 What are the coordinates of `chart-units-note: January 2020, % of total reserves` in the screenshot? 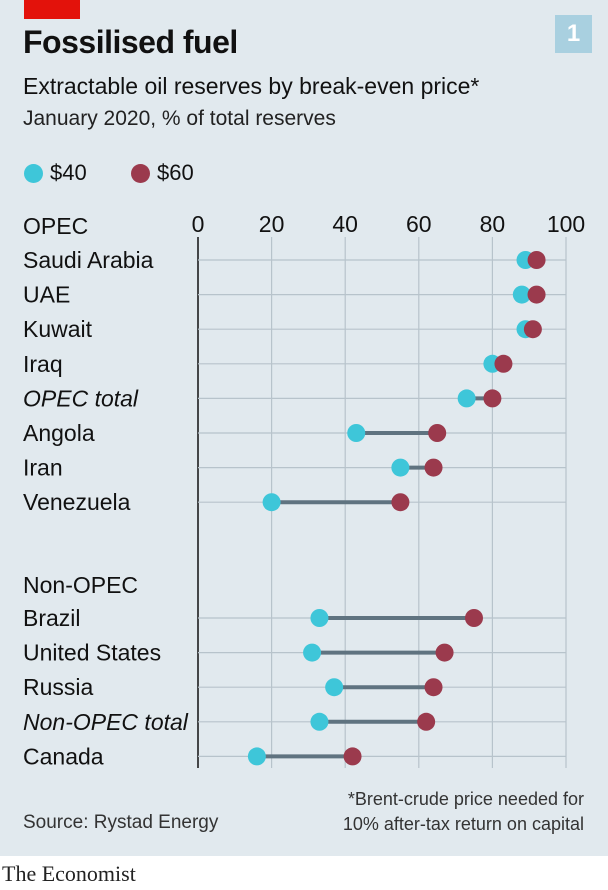 It's located at (179, 118).